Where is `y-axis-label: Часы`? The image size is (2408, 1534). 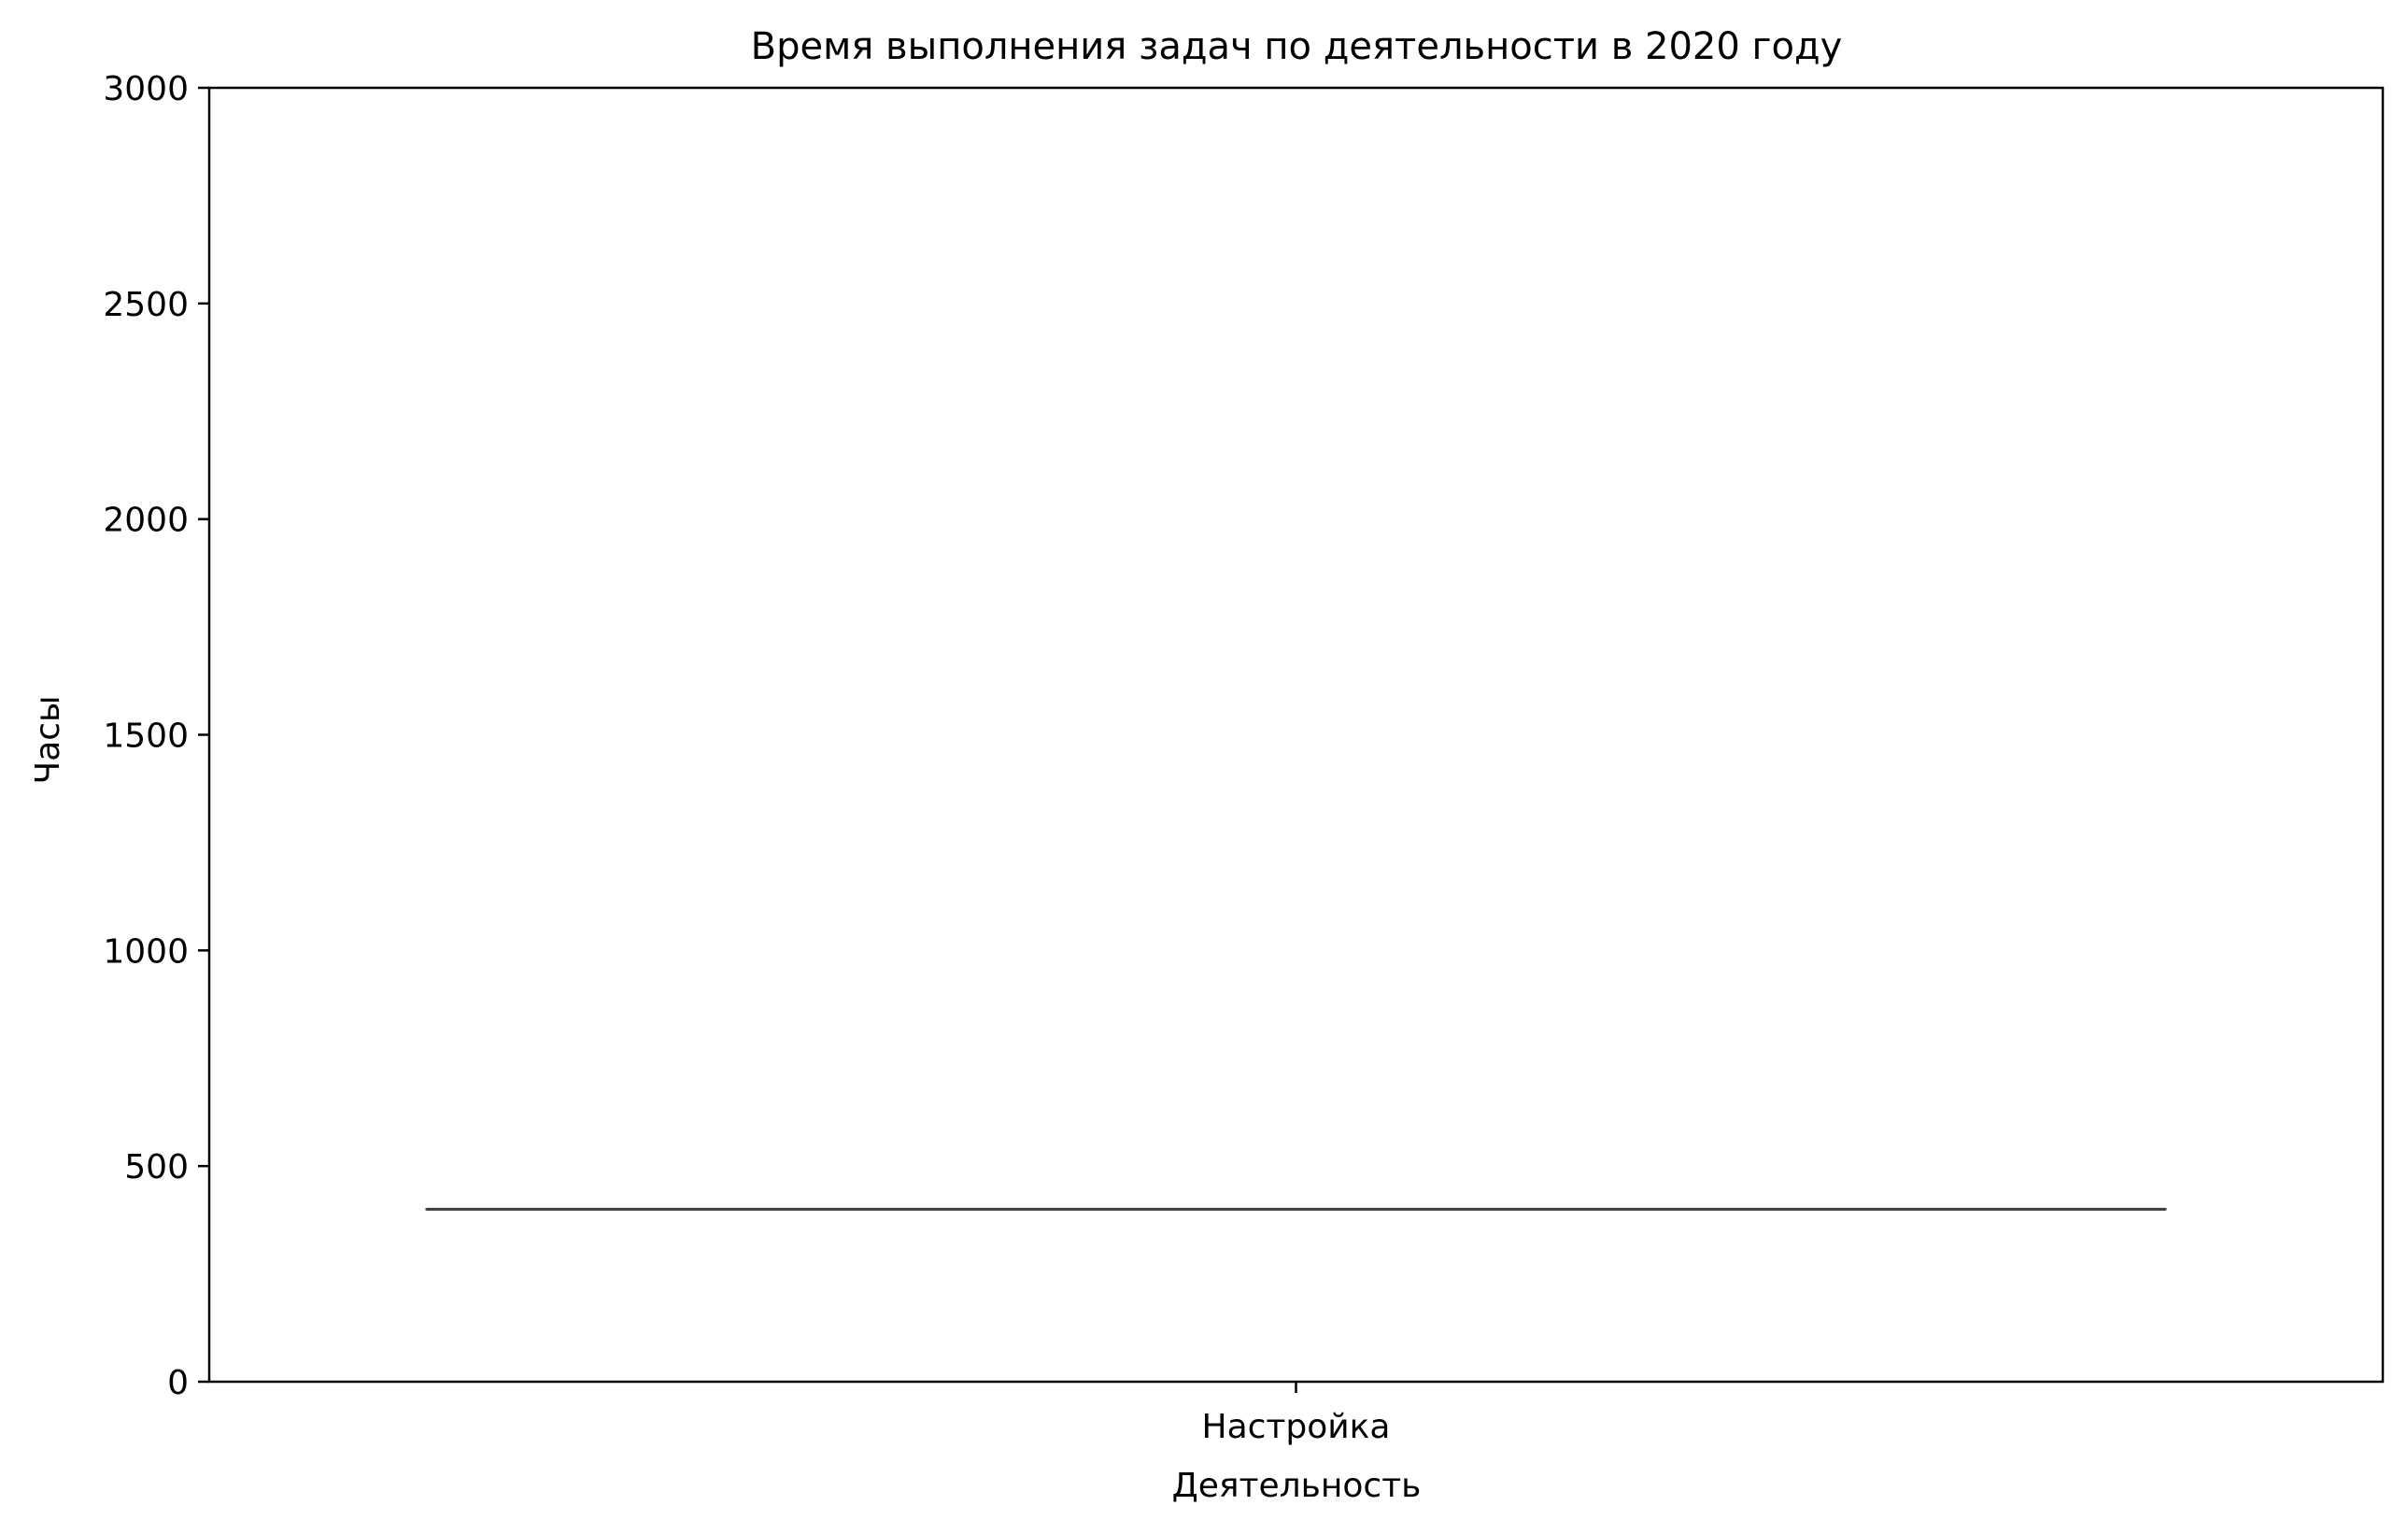 y-axis-label: Часы is located at coordinates (48, 740).